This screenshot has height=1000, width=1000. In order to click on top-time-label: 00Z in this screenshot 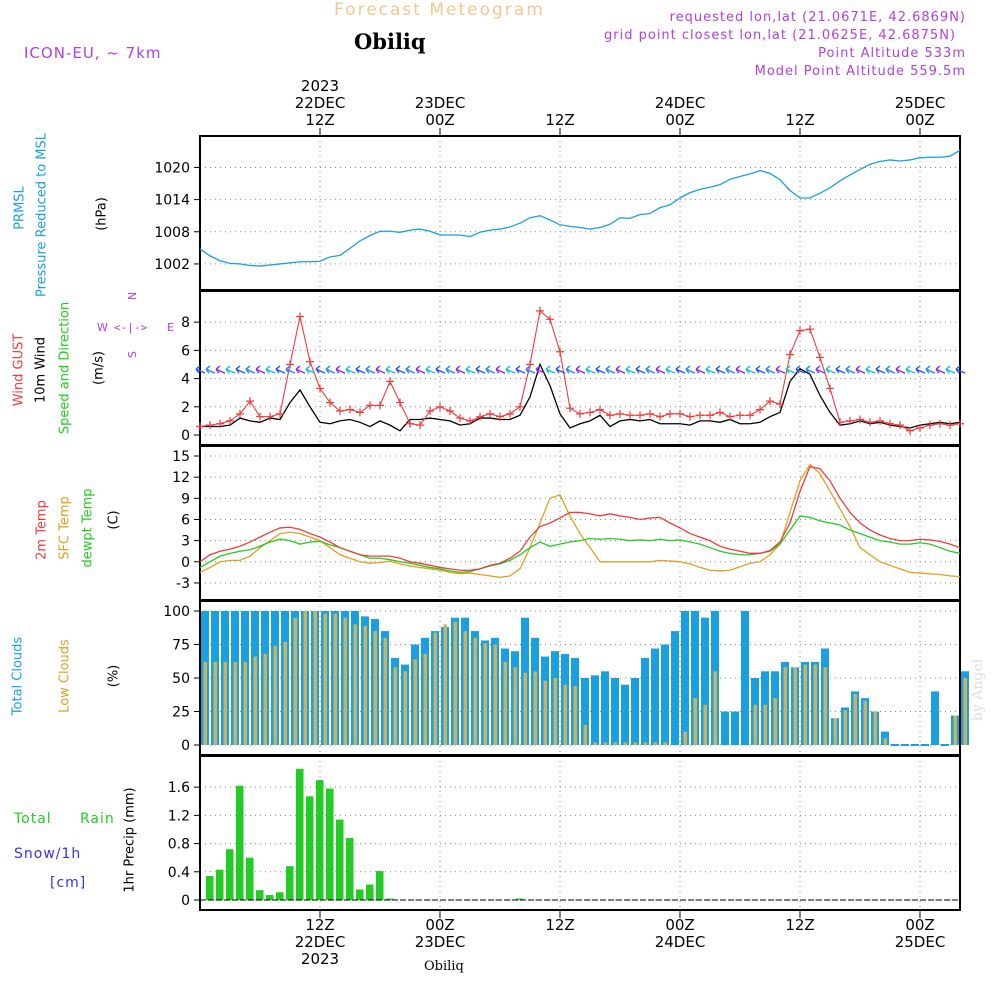, I will do `click(679, 120)`.